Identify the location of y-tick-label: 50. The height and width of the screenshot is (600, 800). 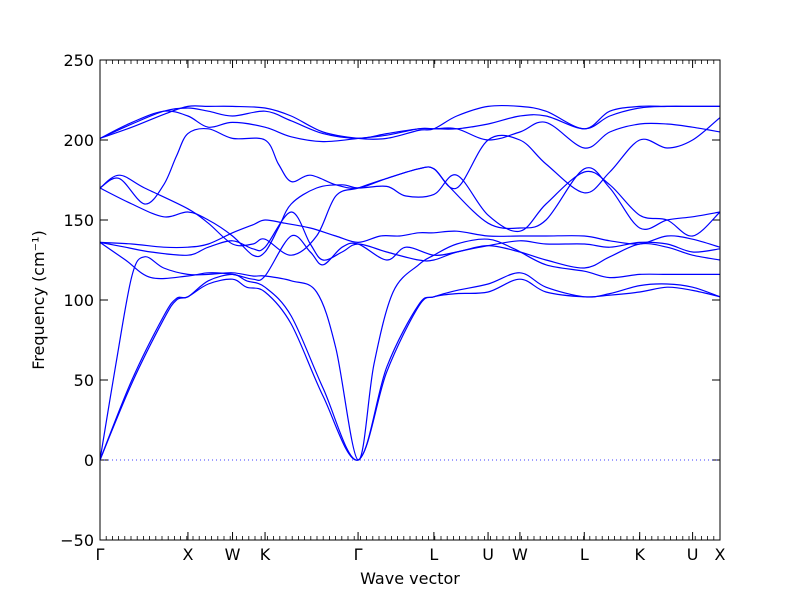
(84, 380).